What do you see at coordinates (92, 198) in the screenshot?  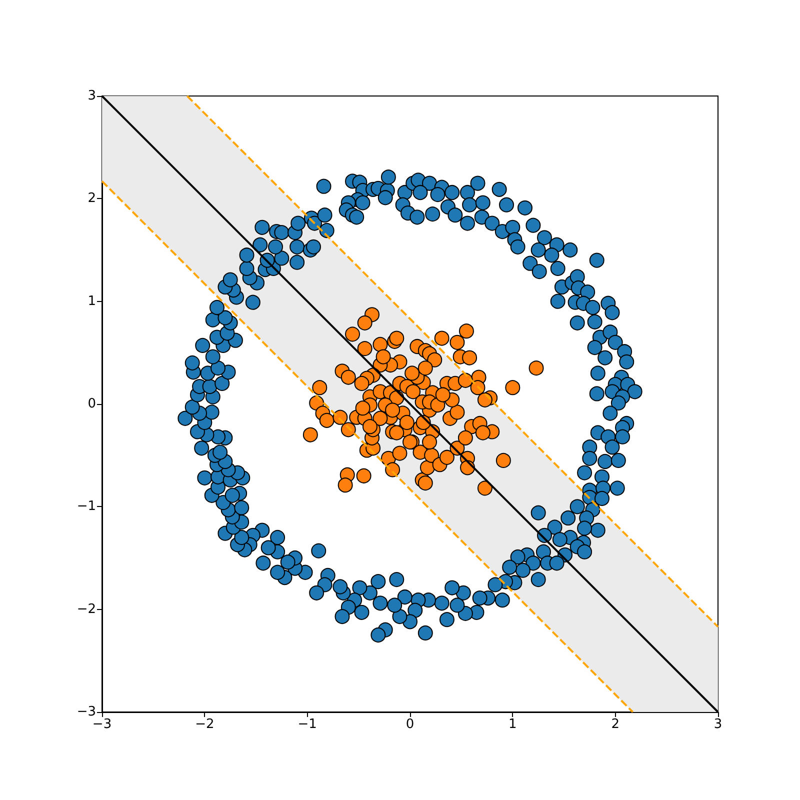 I see `y-tick-label: 2` at bounding box center [92, 198].